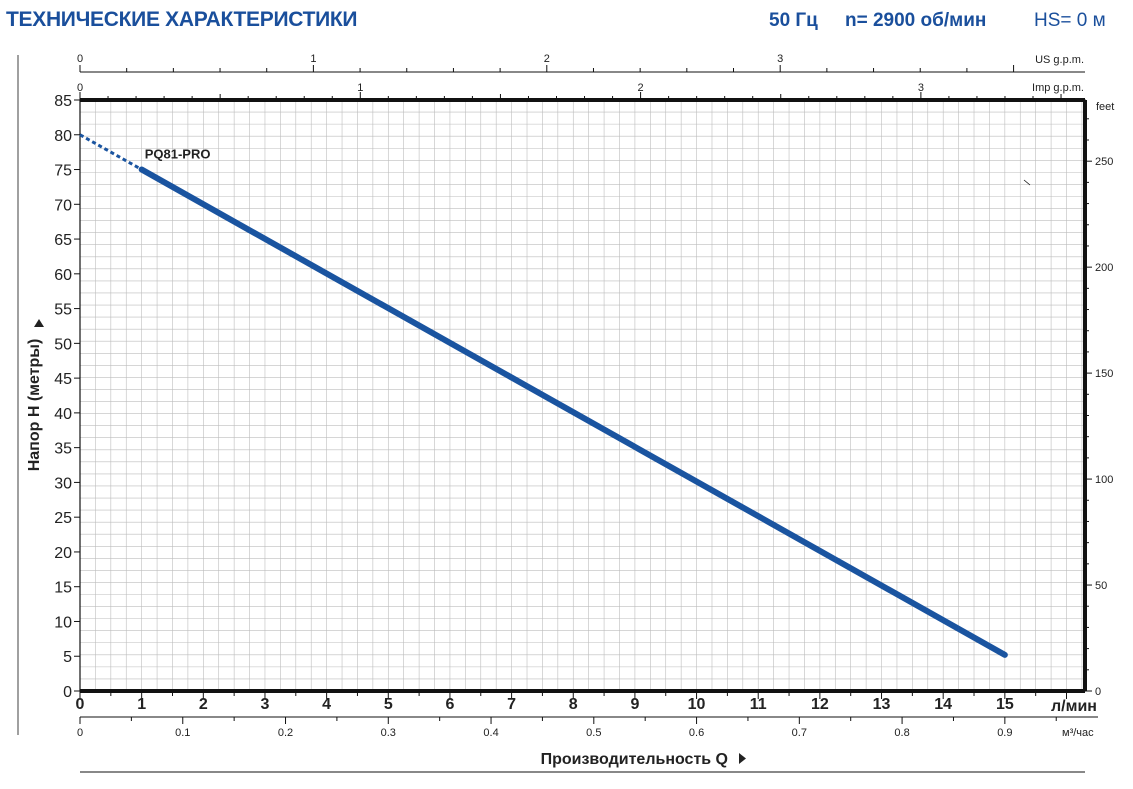 The image size is (1133, 789). What do you see at coordinates (1004, 733) in the screenshot?
I see `m3h-tick-label: 0.9` at bounding box center [1004, 733].